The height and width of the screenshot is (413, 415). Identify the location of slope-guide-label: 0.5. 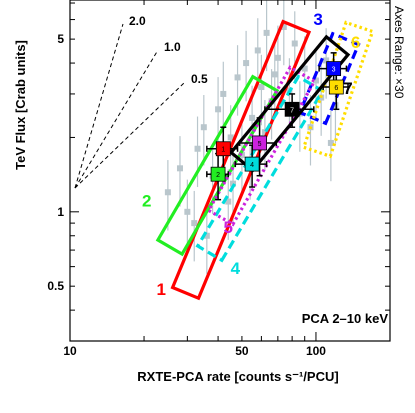
(199, 79).